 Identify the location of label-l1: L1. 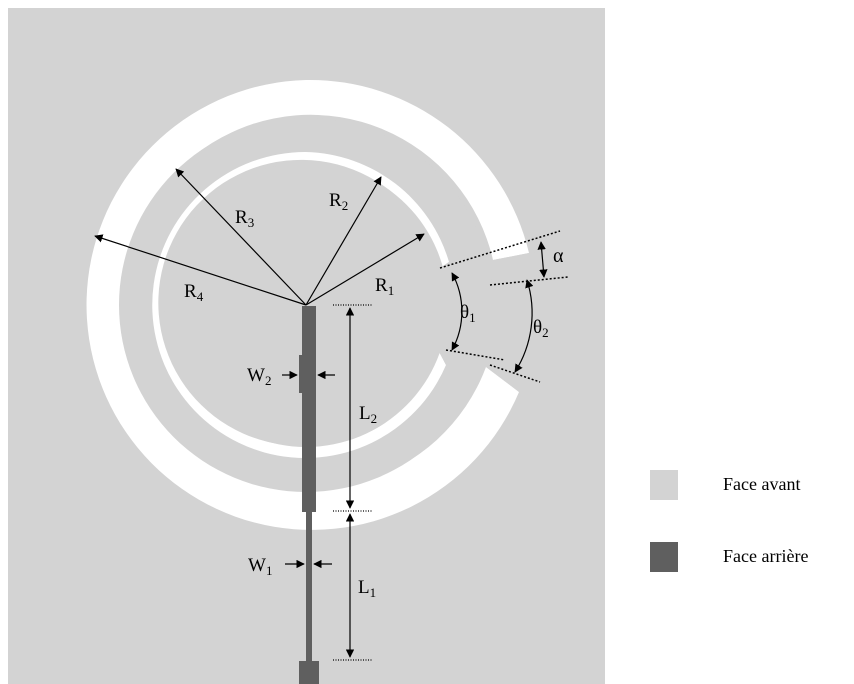
(367, 588).